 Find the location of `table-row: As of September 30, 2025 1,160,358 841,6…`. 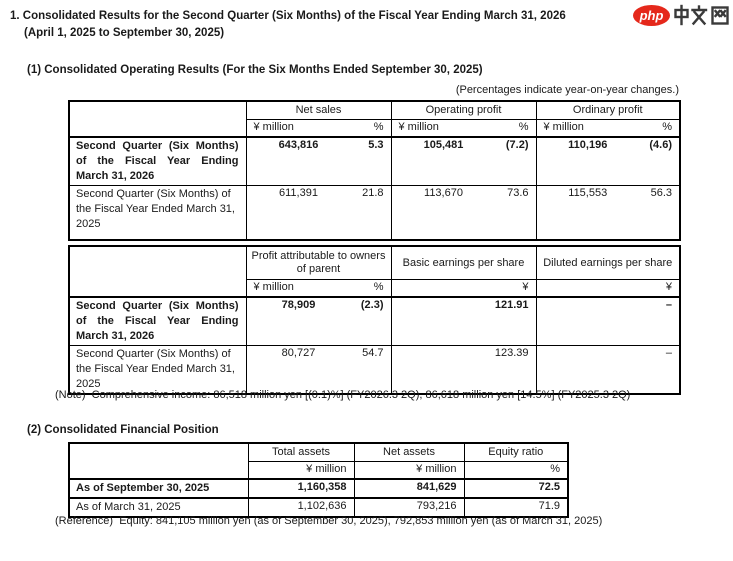

table-row: As of September 30, 2025 1,160,358 841,6… is located at coordinates (318, 488).